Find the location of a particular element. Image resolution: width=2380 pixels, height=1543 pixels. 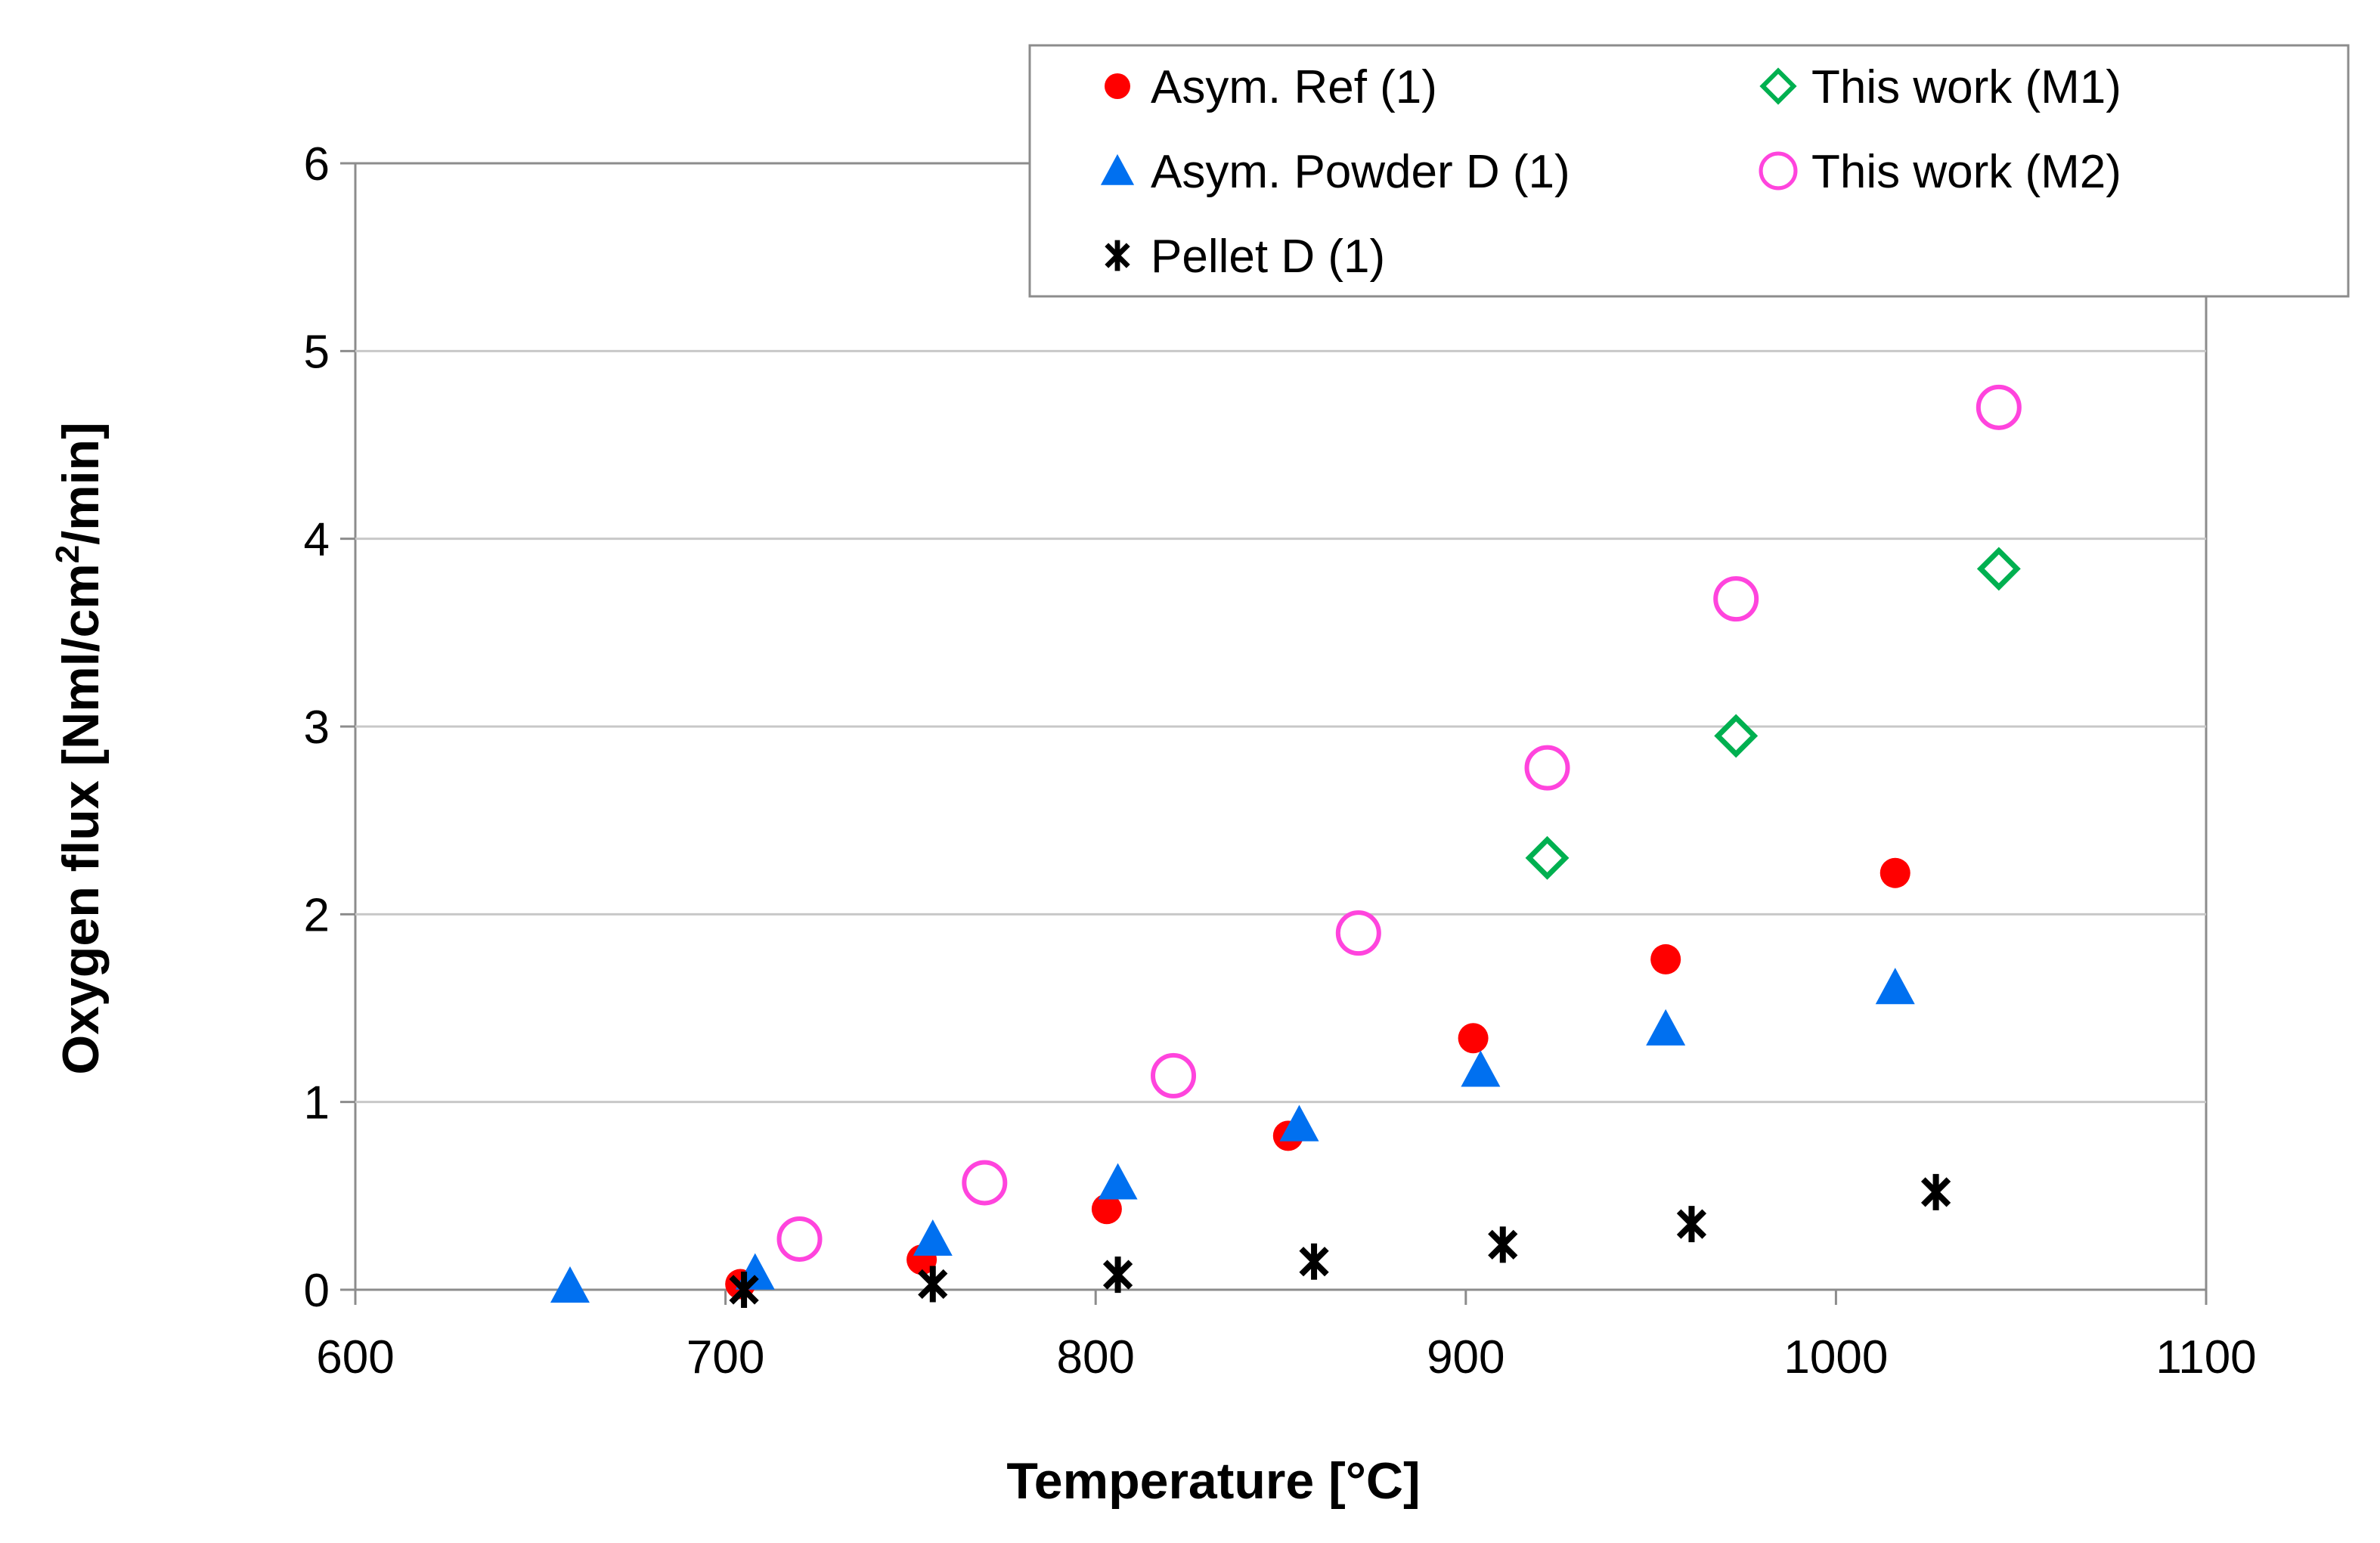

y-axis-ticks: 0 1 2 3 4 5 6 is located at coordinates (329, 727).